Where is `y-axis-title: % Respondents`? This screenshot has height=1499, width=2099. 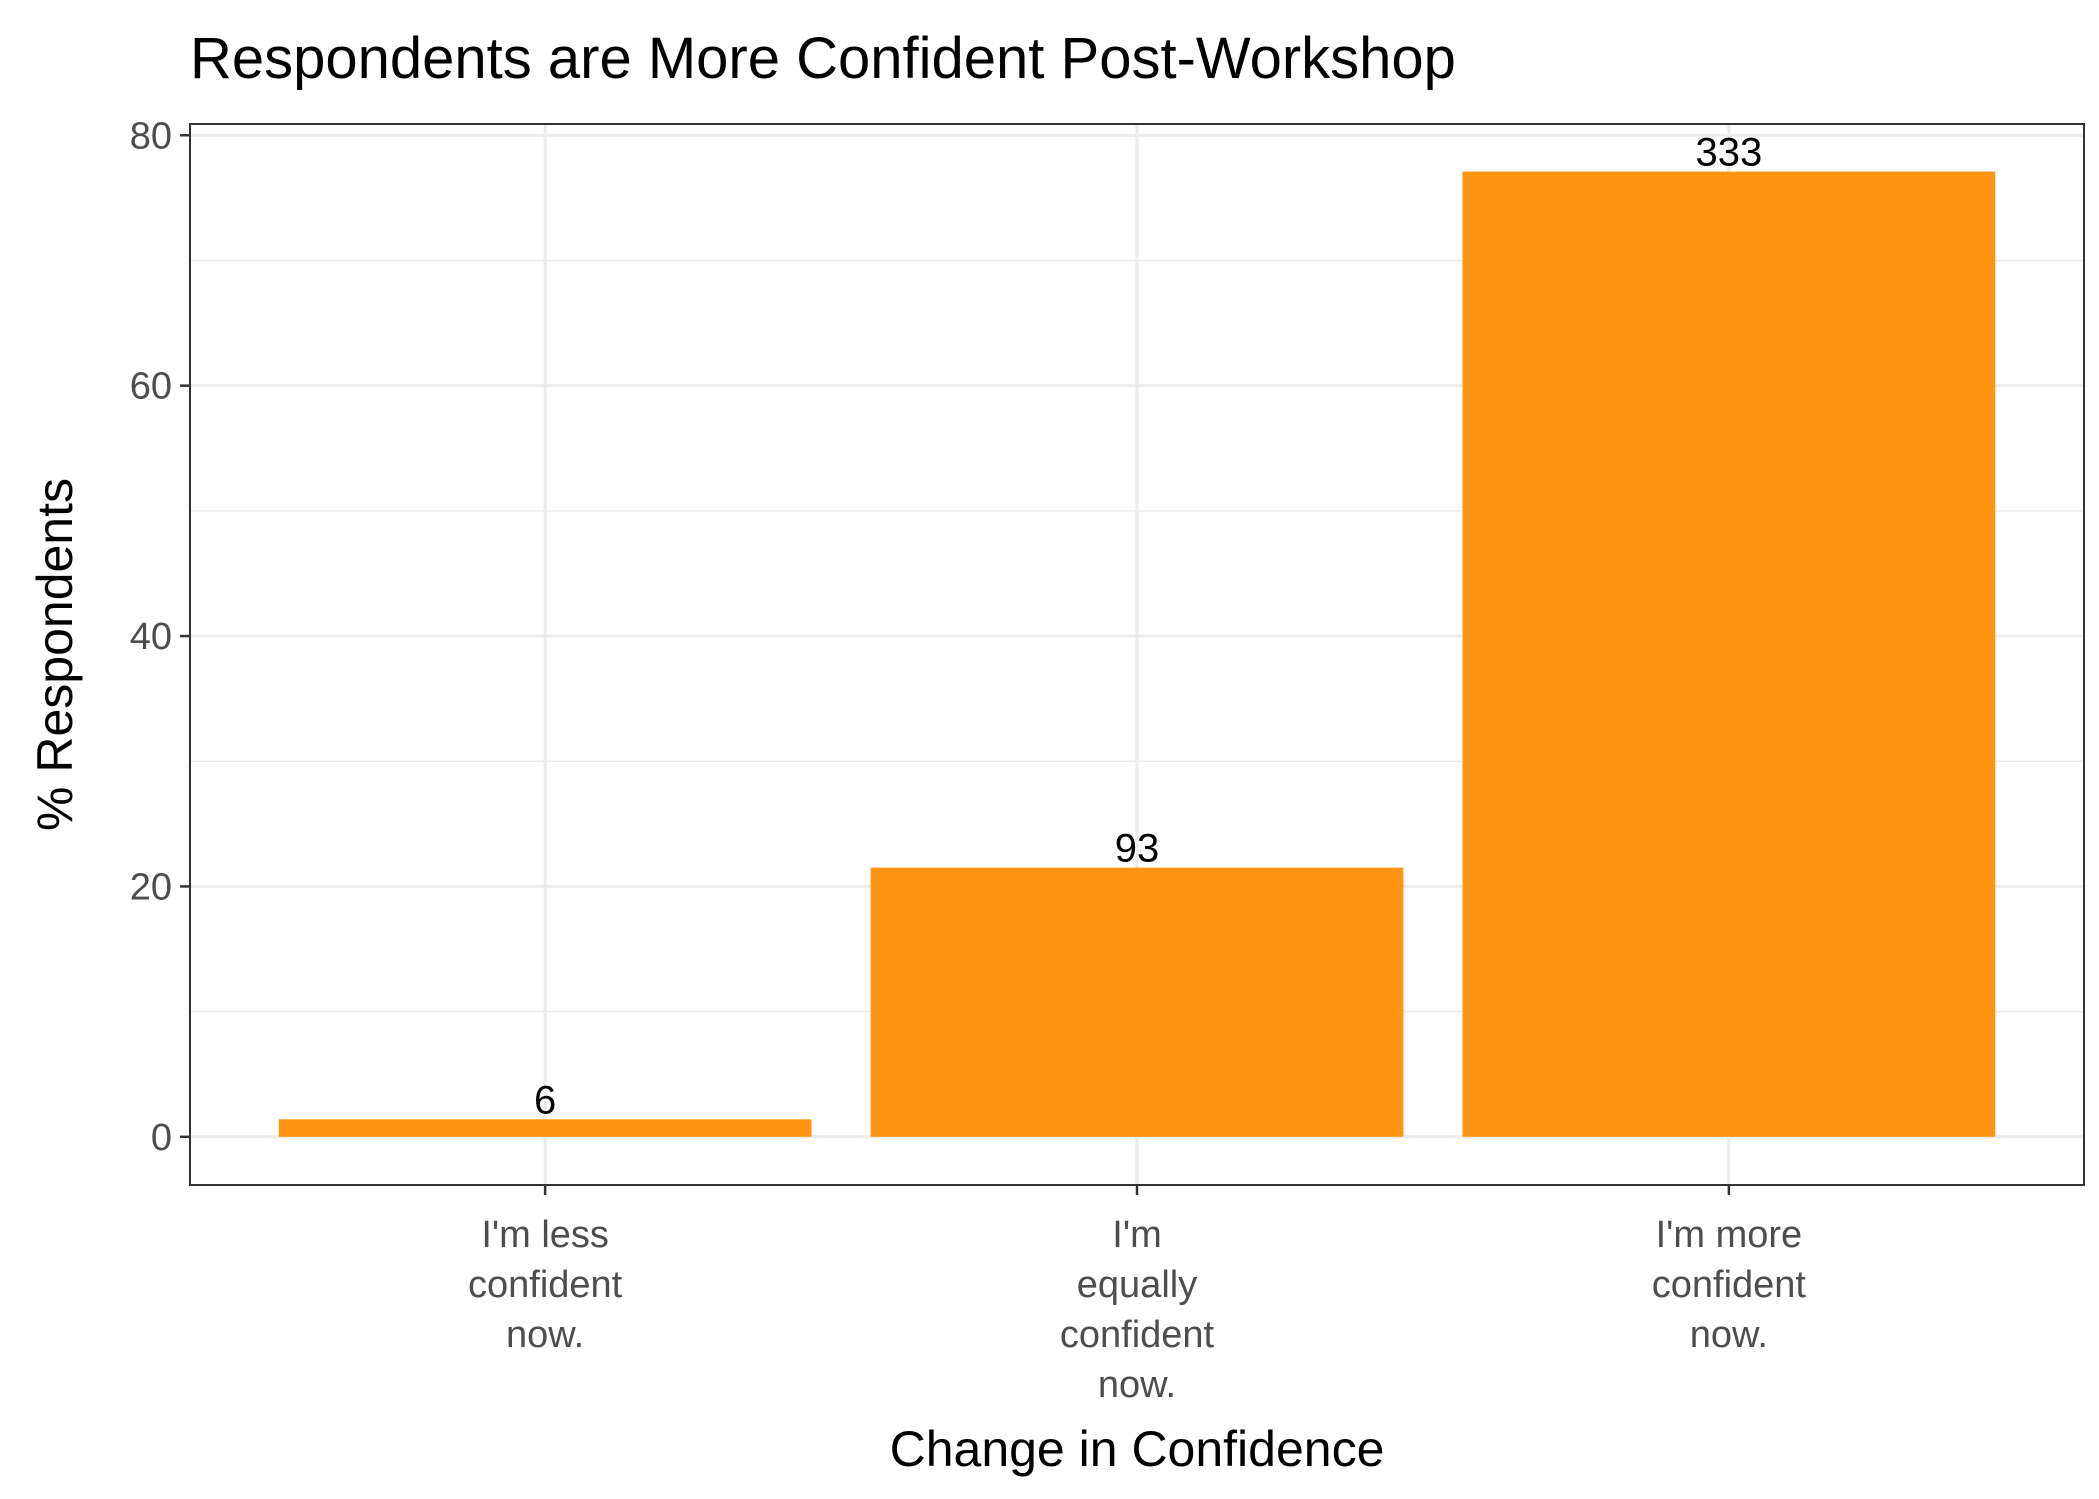
y-axis-title: % Respondents is located at coordinates (55, 654).